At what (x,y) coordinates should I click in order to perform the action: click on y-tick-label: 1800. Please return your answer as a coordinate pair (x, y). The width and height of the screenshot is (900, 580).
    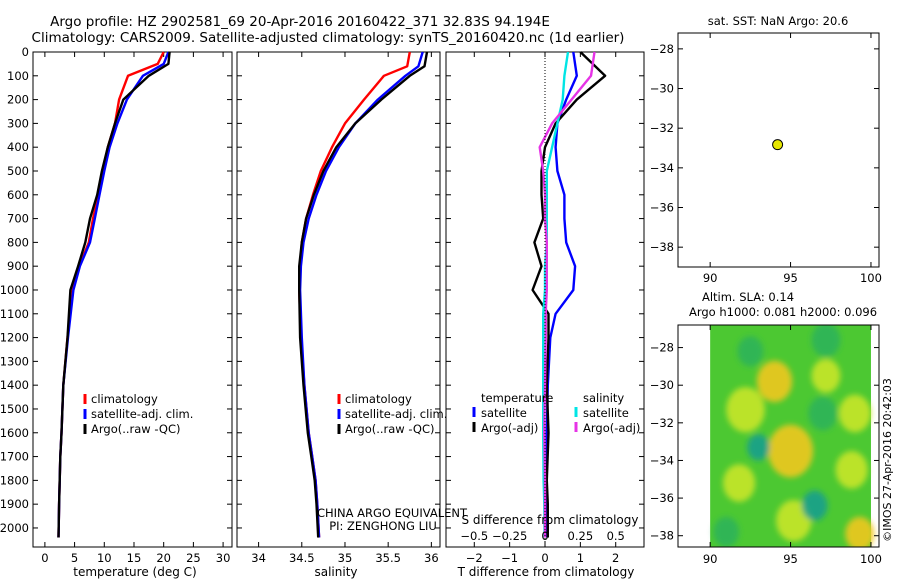
    Looking at the image, I should click on (14, 480).